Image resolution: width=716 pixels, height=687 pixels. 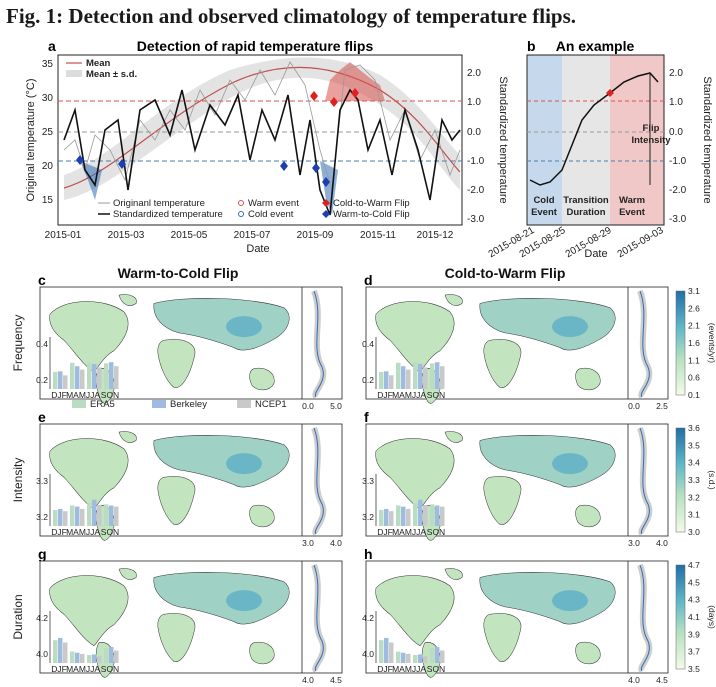 What do you see at coordinates (252, 235) in the screenshot?
I see `svg-text: 2015-07` at bounding box center [252, 235].